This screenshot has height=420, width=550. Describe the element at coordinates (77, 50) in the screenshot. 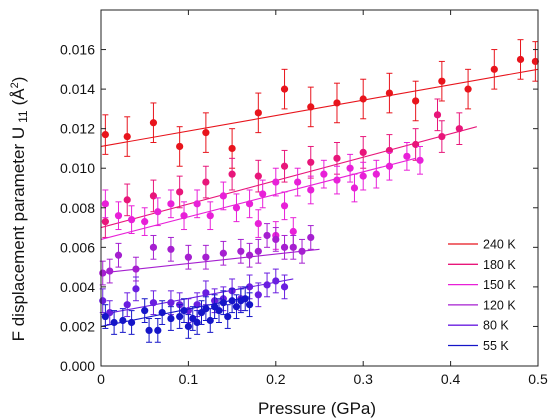

I see `y-tick-label: 0.016` at that location.